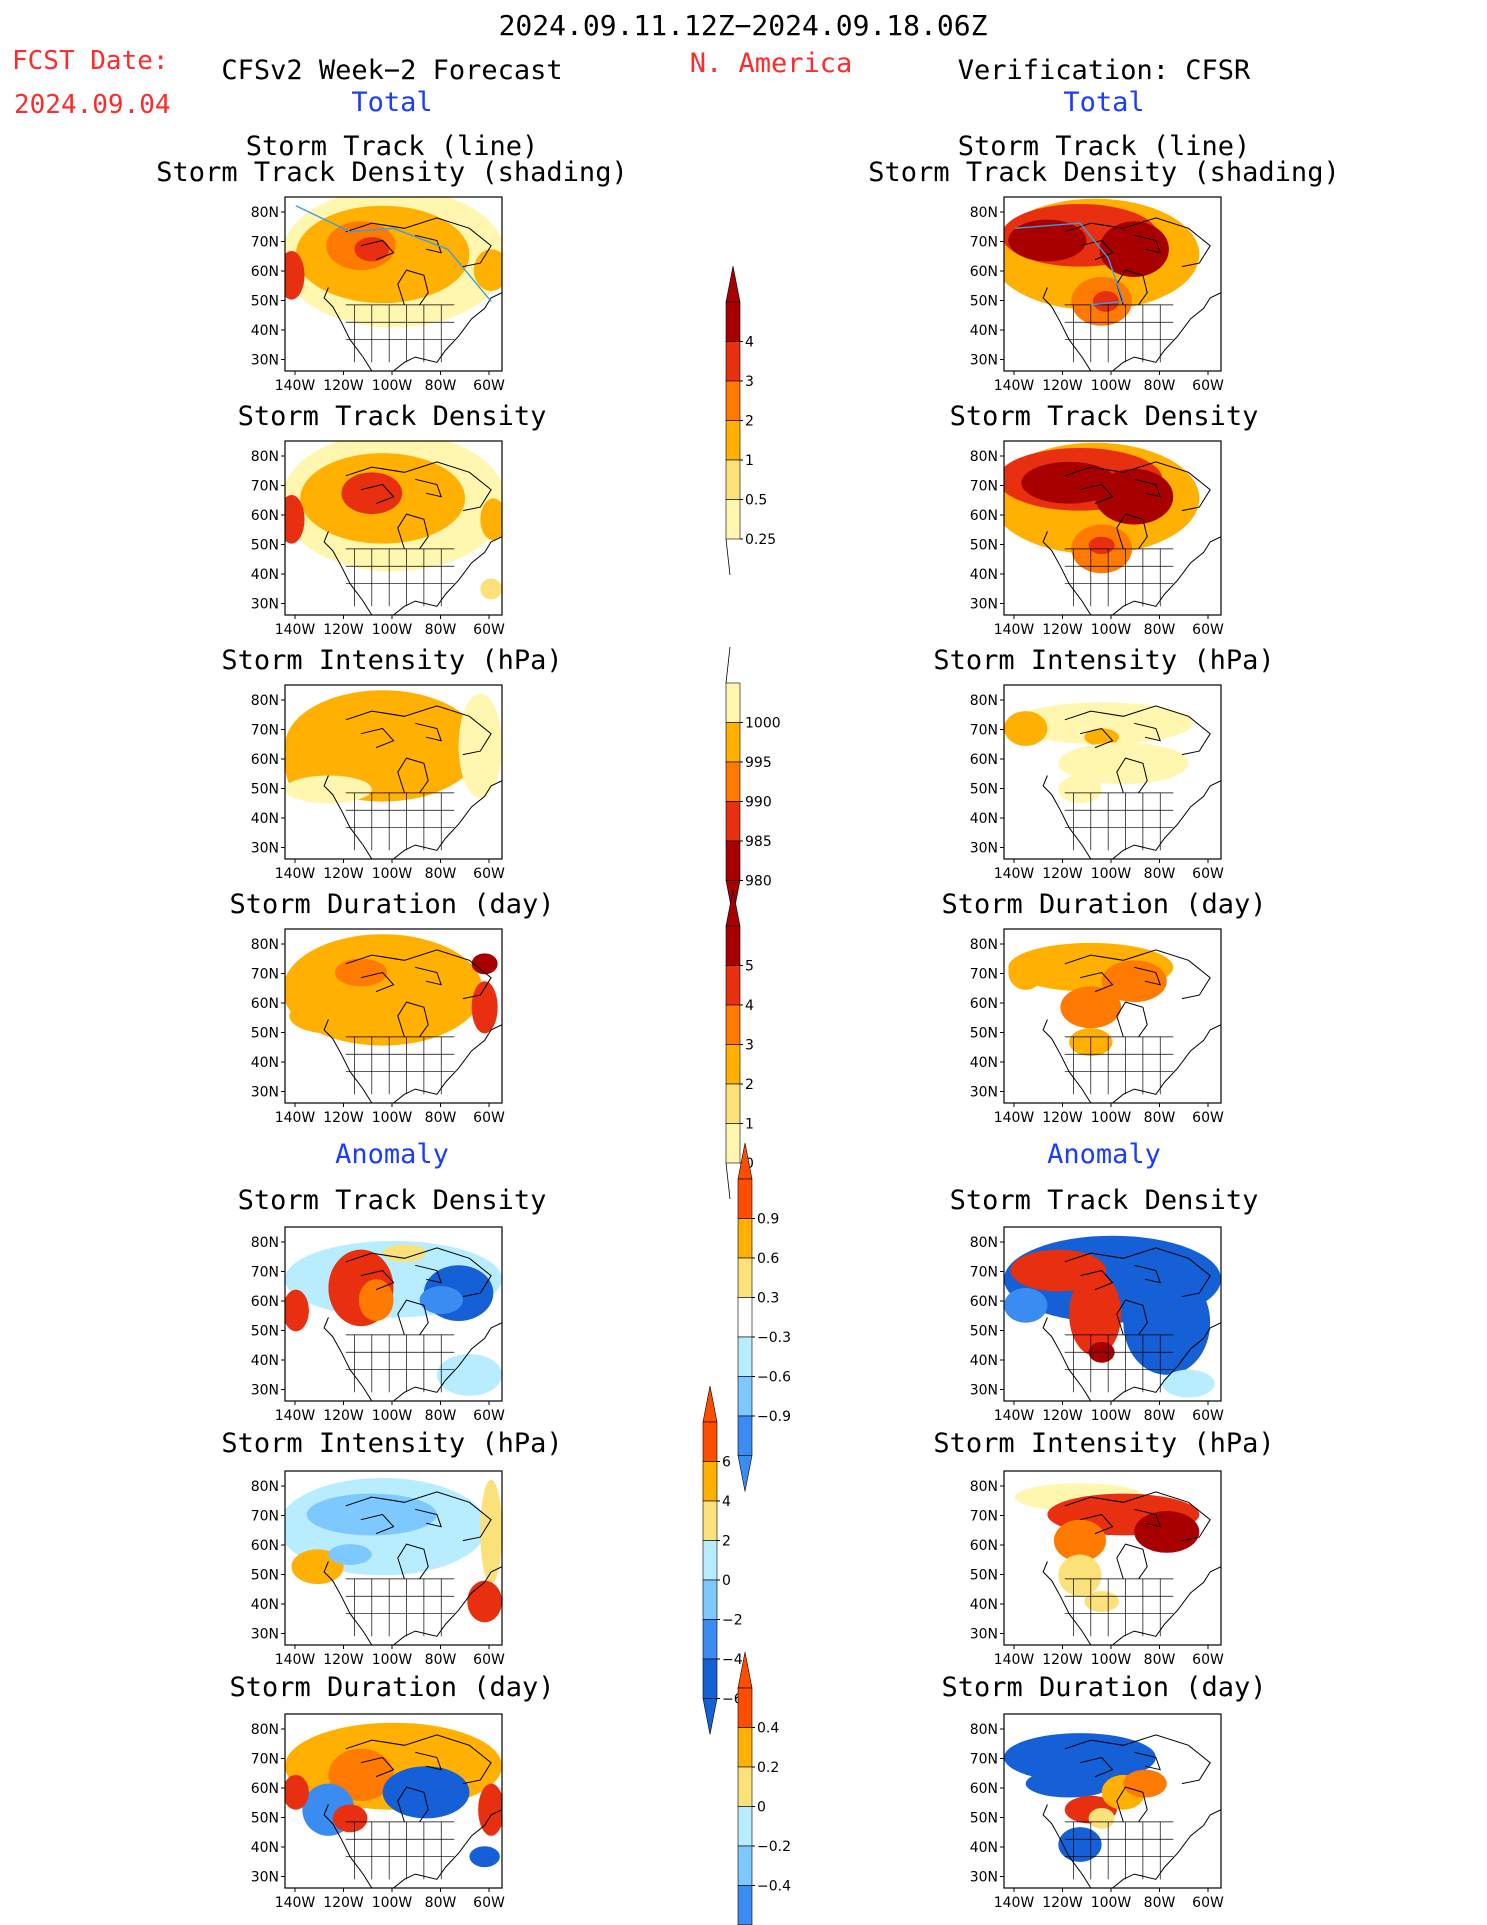  I want to click on colorbar-tick-label: −0.3, so click(774, 1338).